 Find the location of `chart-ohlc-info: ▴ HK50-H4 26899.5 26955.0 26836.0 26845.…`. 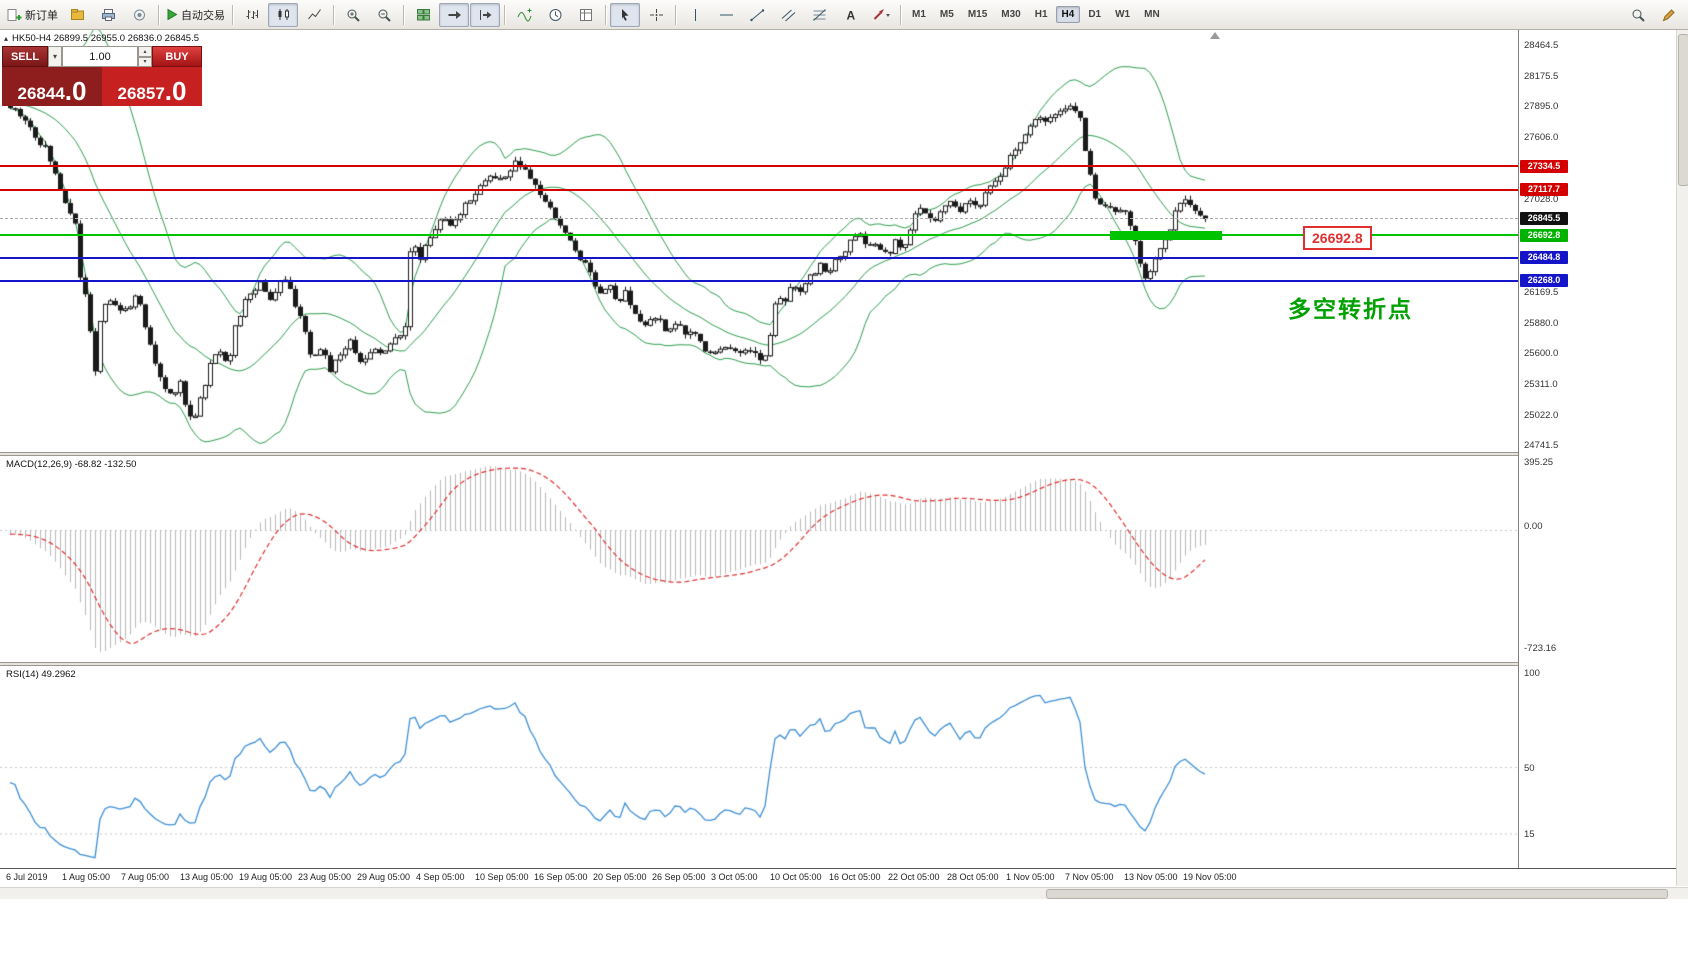

chart-ohlc-info: ▴ HK50-H4 26899.5 26955.0 26836.0 26845.… is located at coordinates (101, 38).